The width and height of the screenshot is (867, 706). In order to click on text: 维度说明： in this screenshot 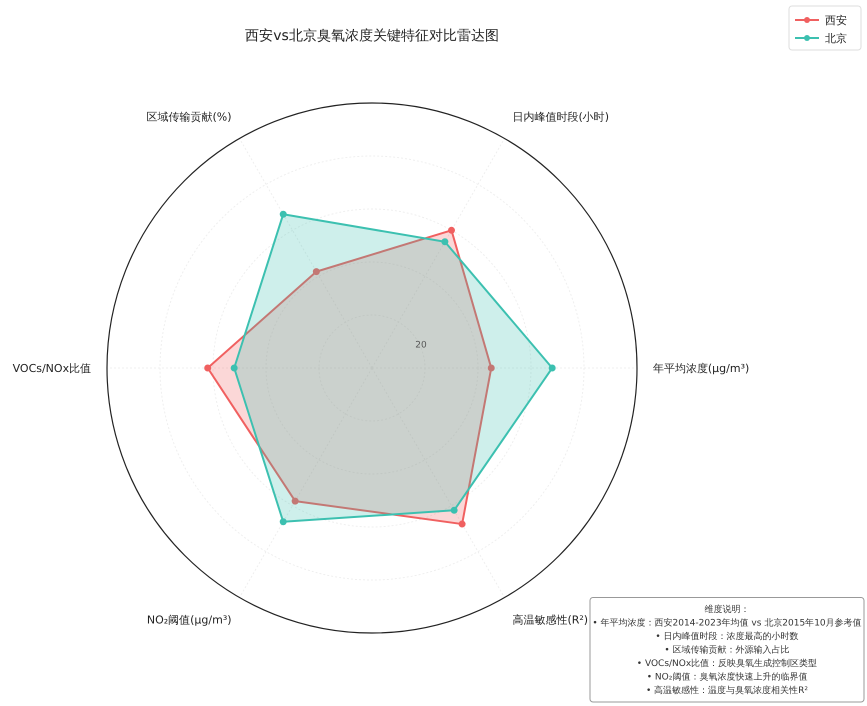, I will do `click(727, 609)`.